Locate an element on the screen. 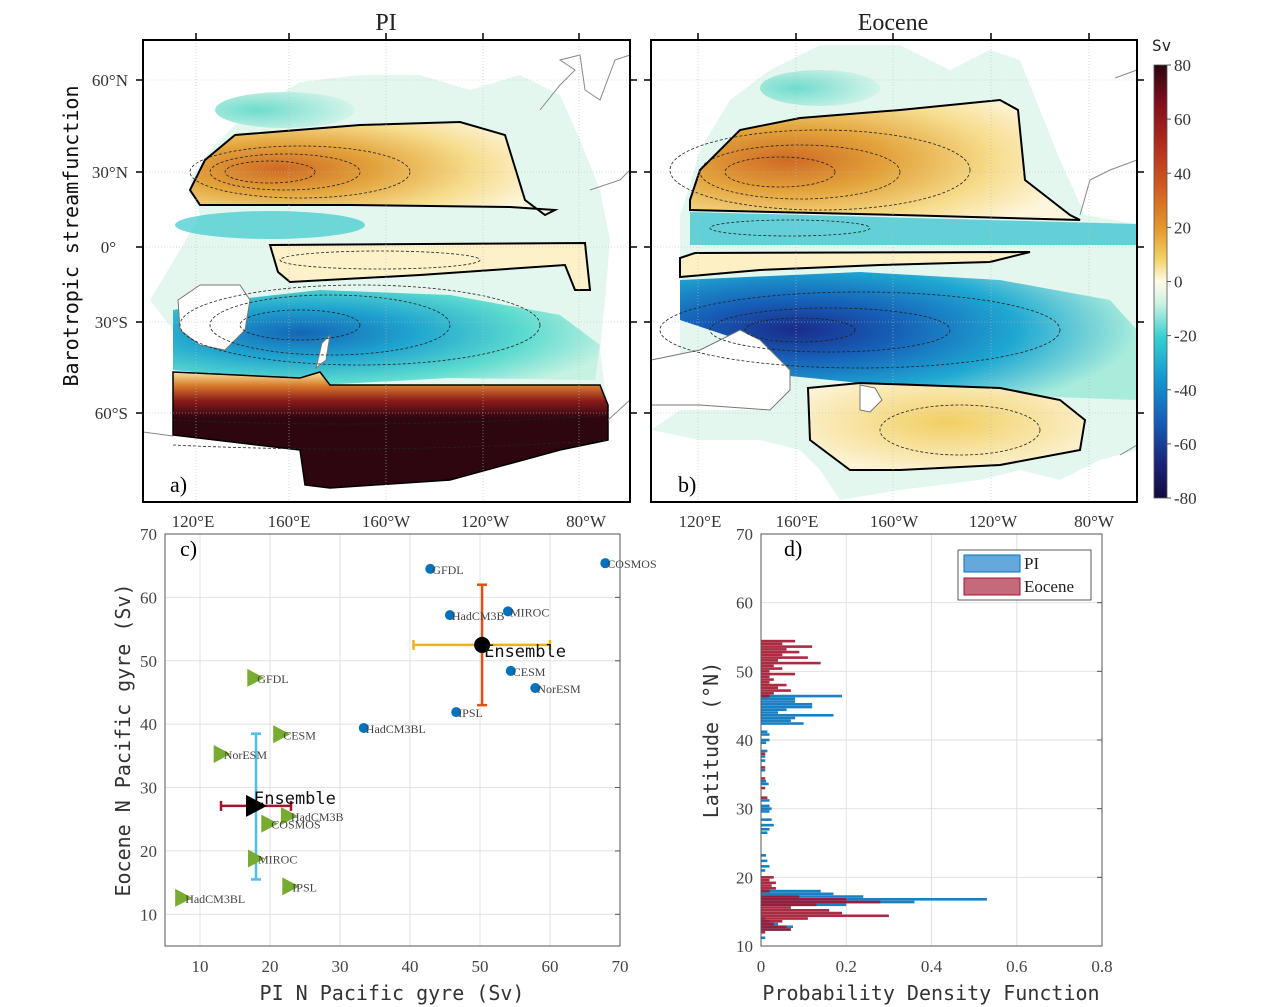 This screenshot has width=1268, height=1007. pi-acc-band is located at coordinates (390, 430).